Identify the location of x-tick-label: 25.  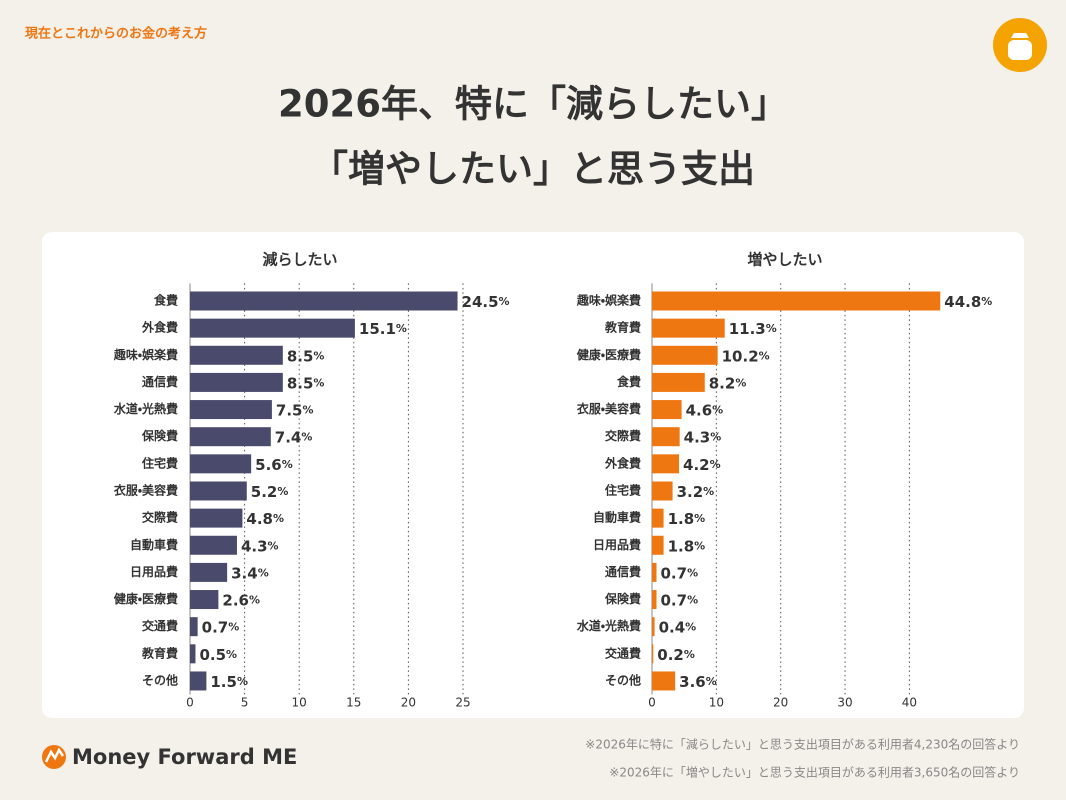
(462, 703).